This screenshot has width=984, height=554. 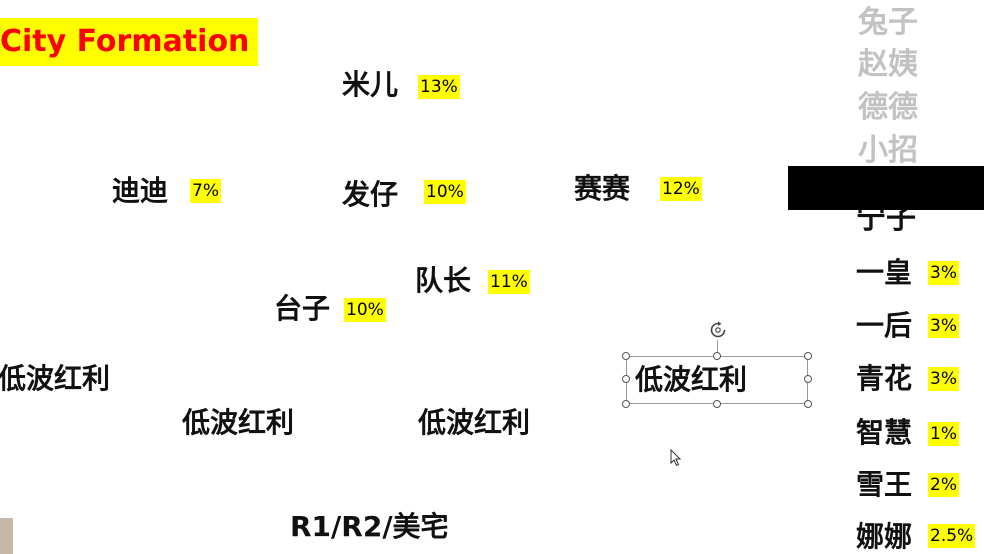 I want to click on sidebar-item-name: 一皇, so click(x=884, y=272).